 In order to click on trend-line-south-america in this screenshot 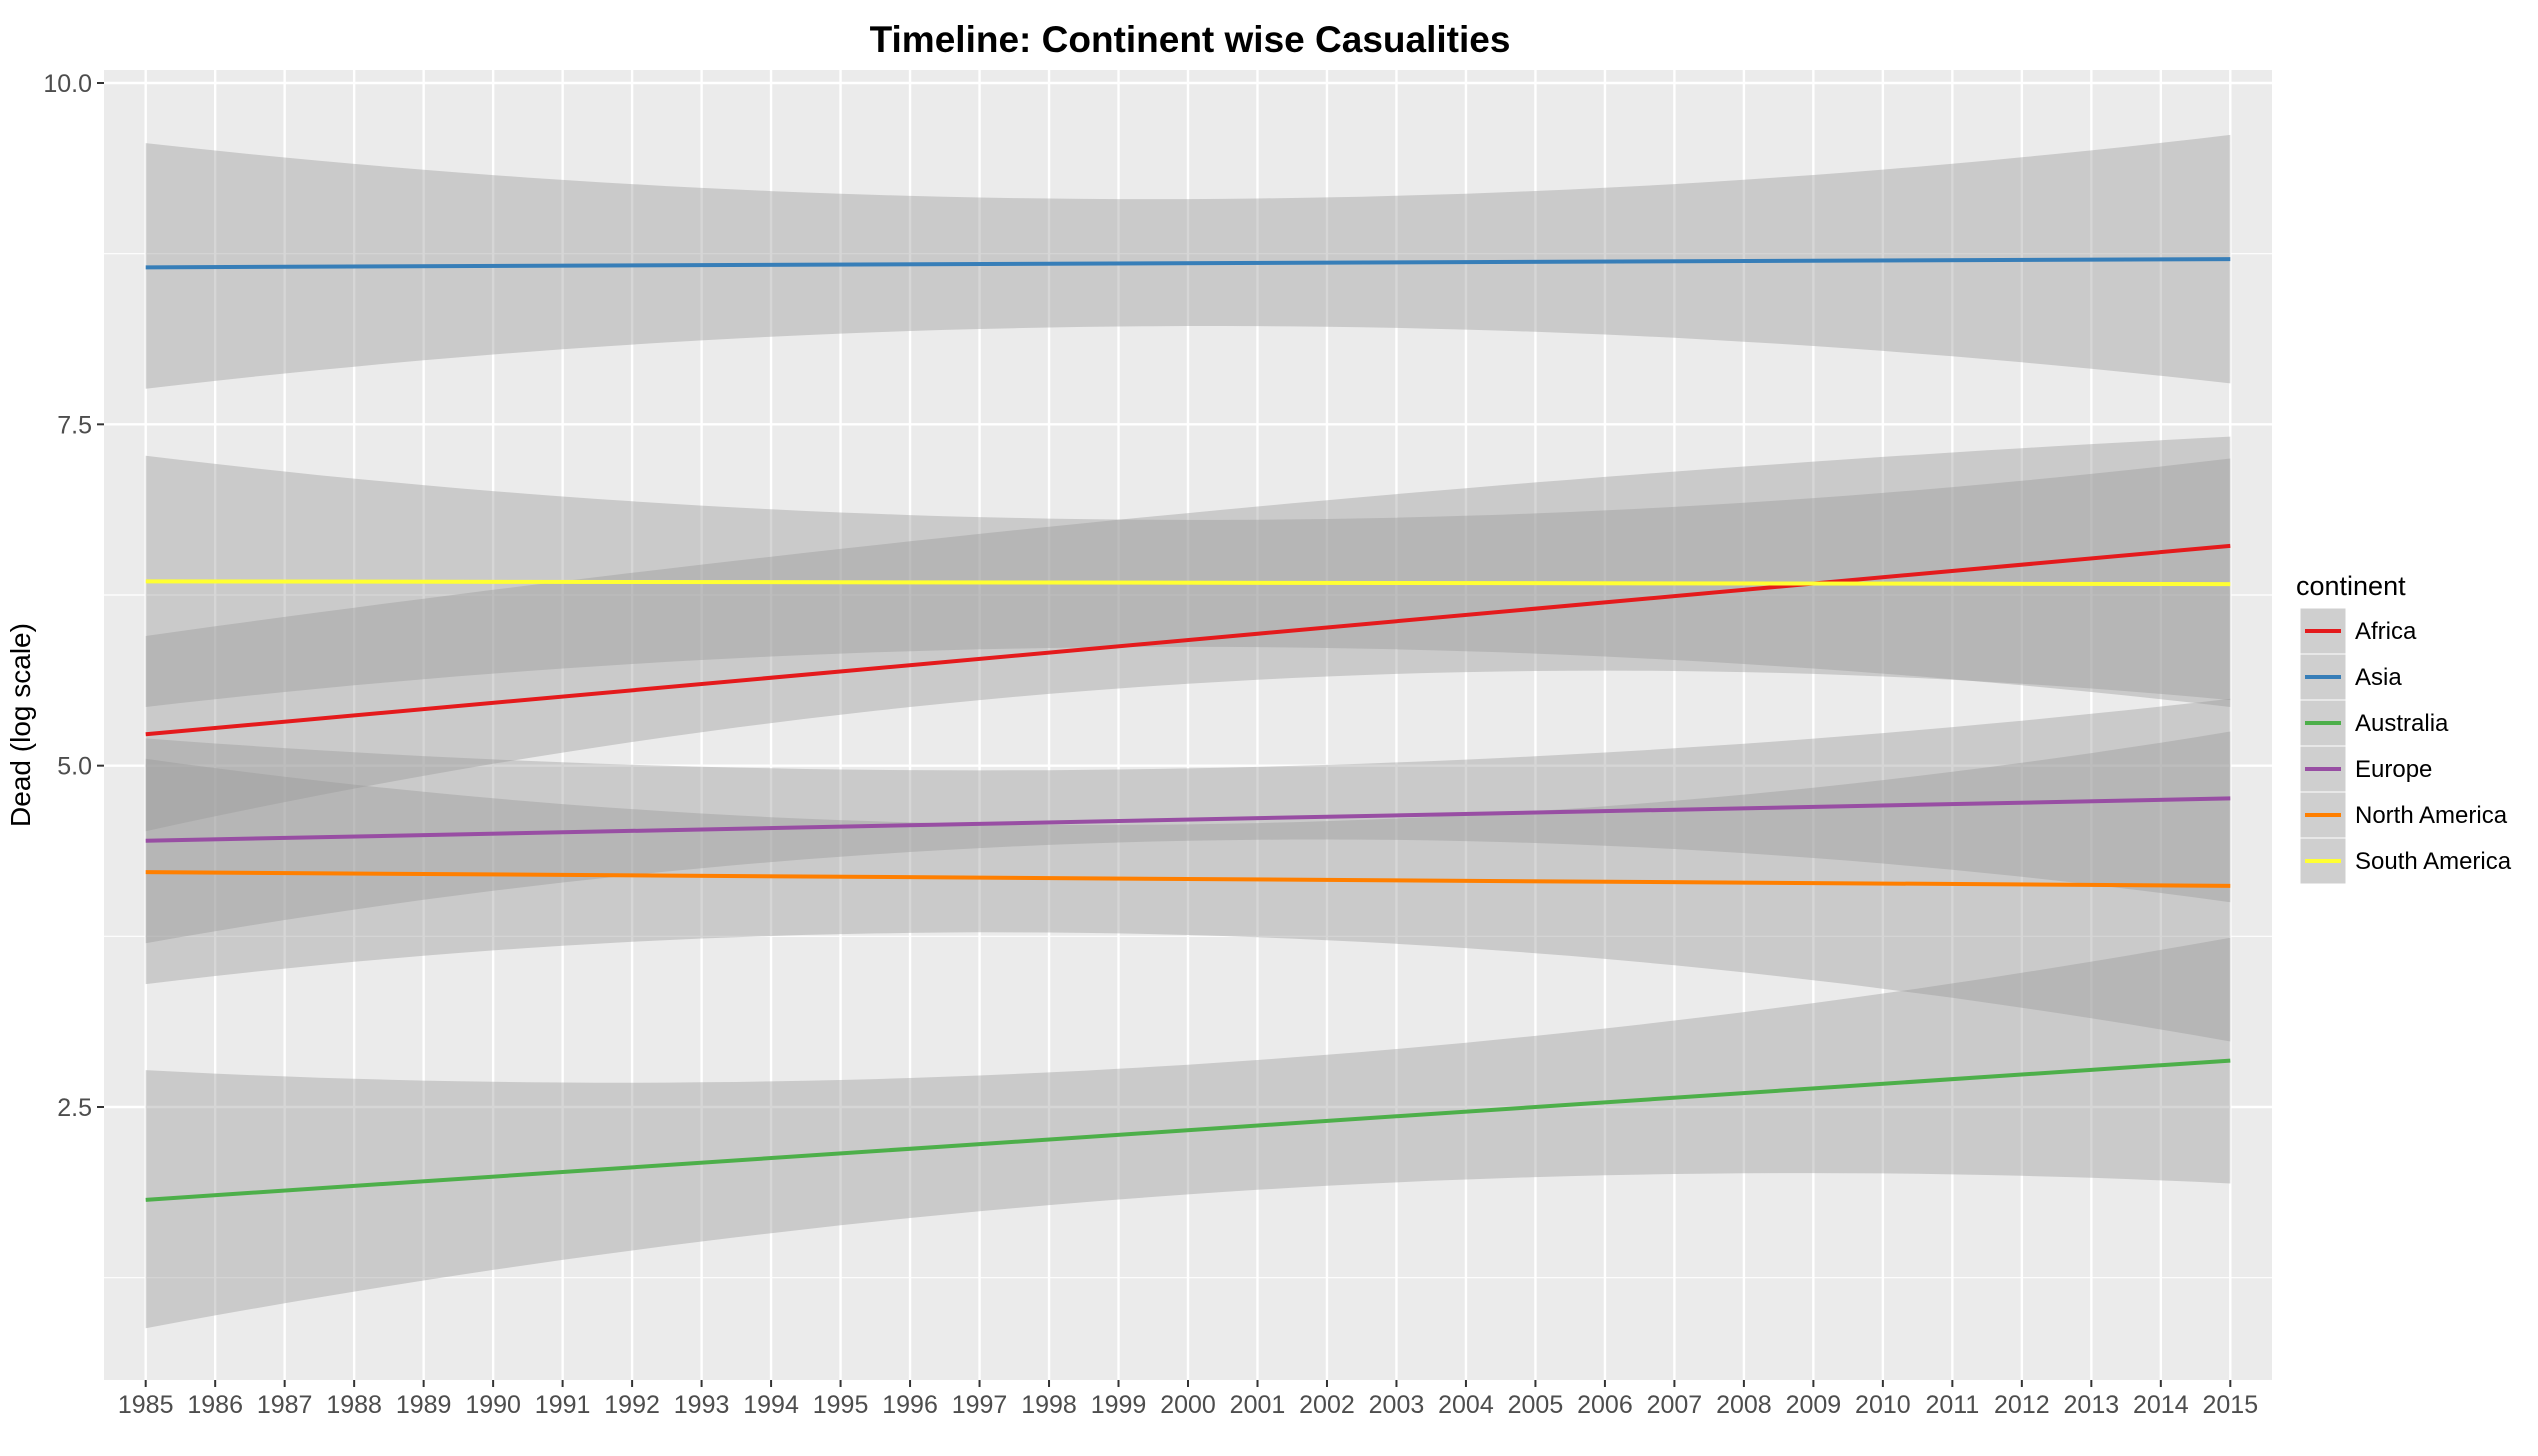, I will do `click(1188, 583)`.